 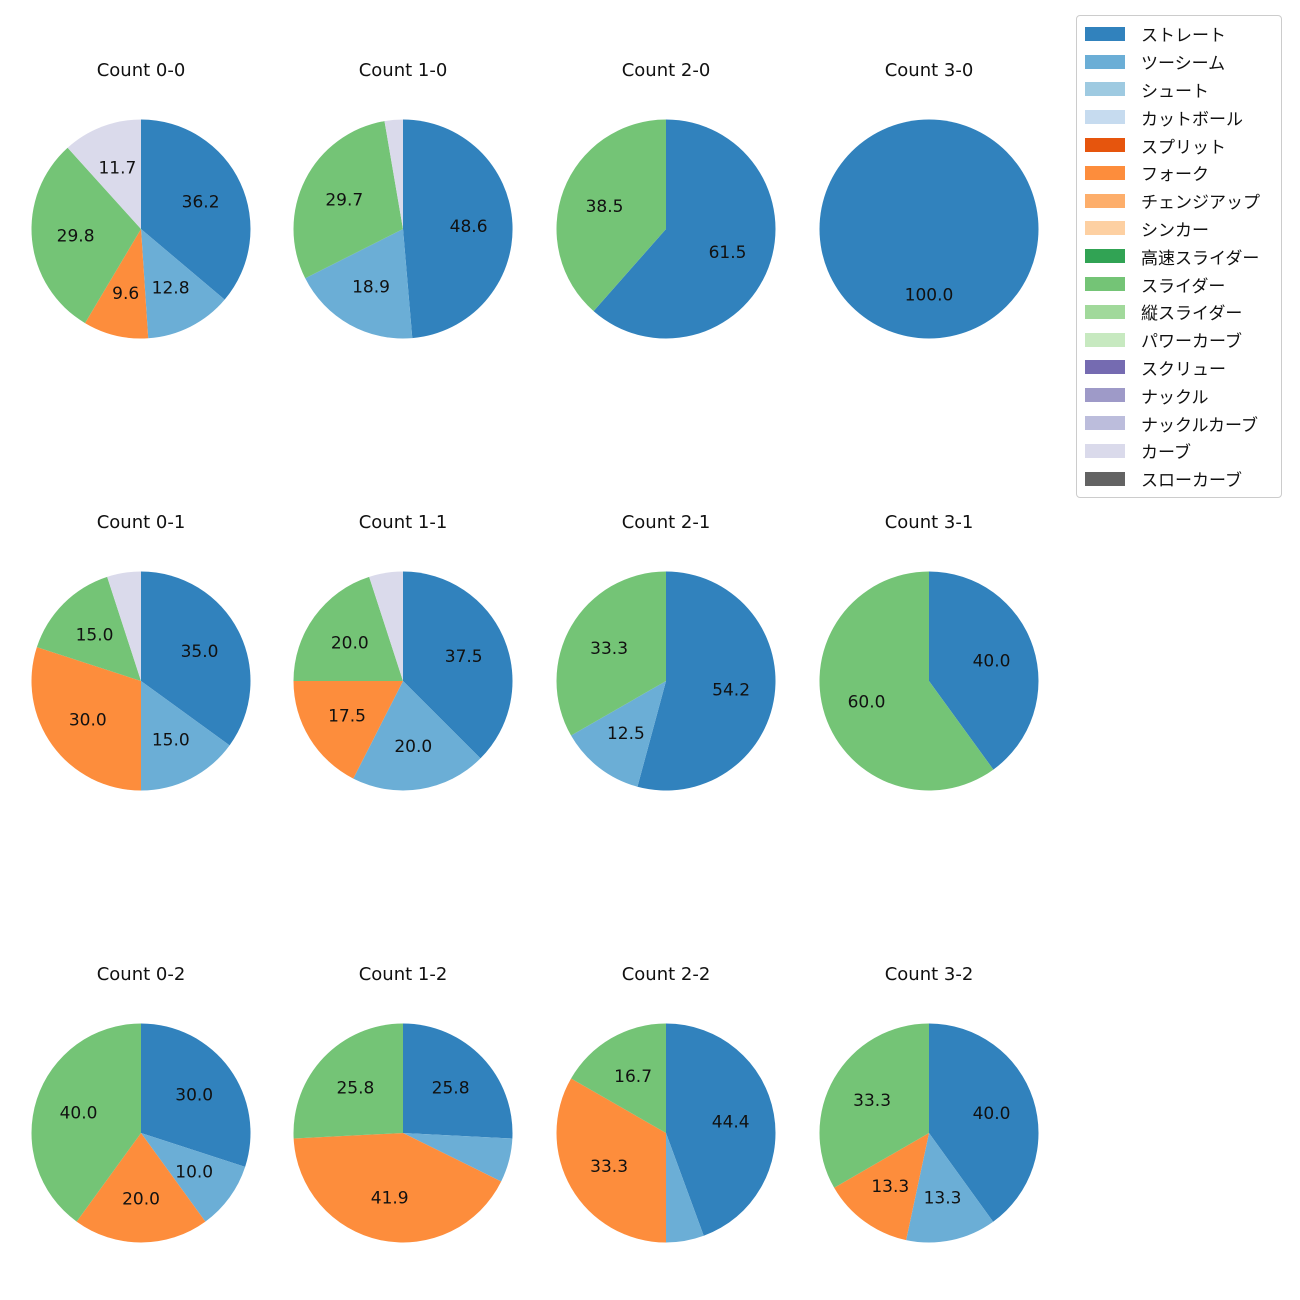 What do you see at coordinates (1179, 34) in the screenshot?
I see `legend-item: ストレート` at bounding box center [1179, 34].